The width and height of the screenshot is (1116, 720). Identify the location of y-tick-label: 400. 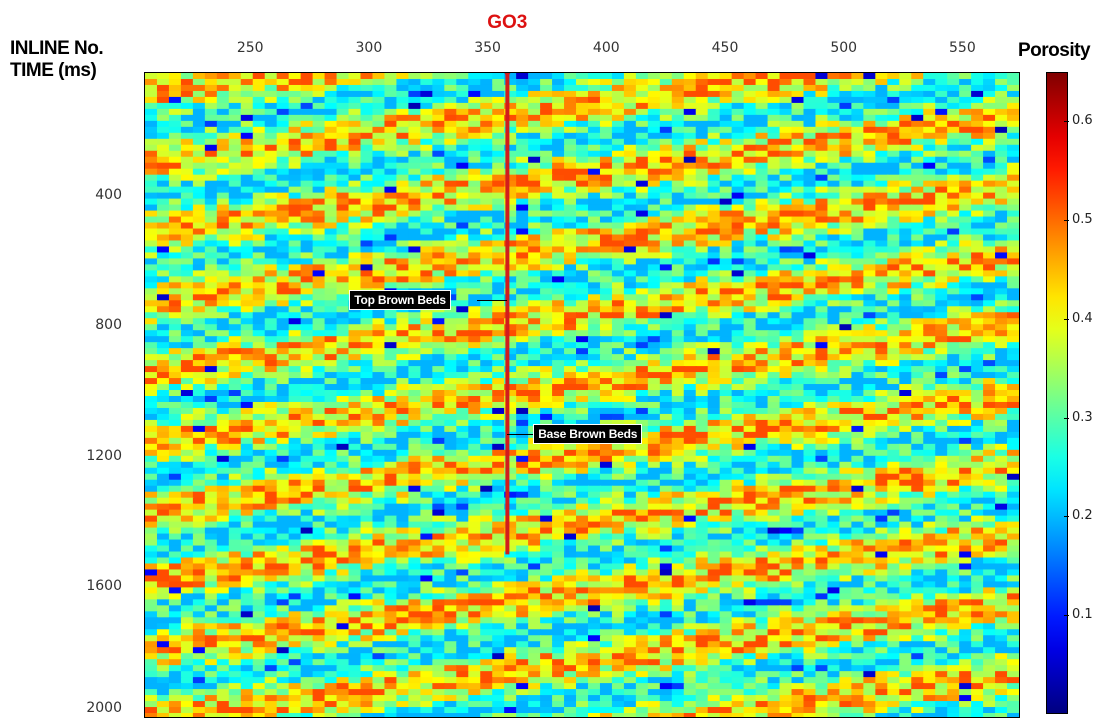
(108, 194).